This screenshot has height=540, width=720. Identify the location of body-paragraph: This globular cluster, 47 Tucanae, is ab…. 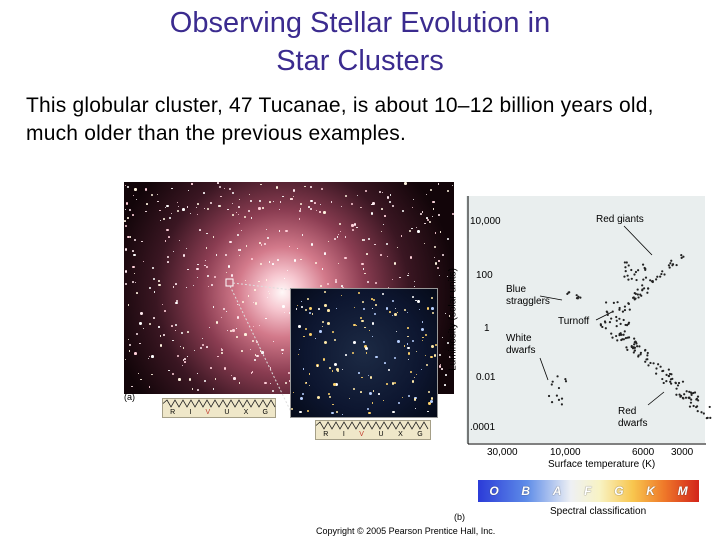
(366, 120).